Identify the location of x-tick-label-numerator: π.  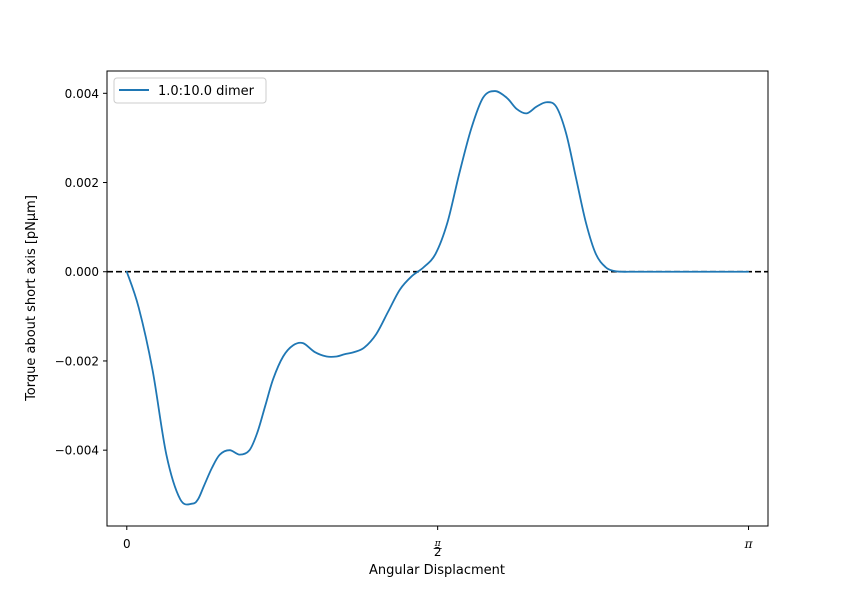
(438, 544).